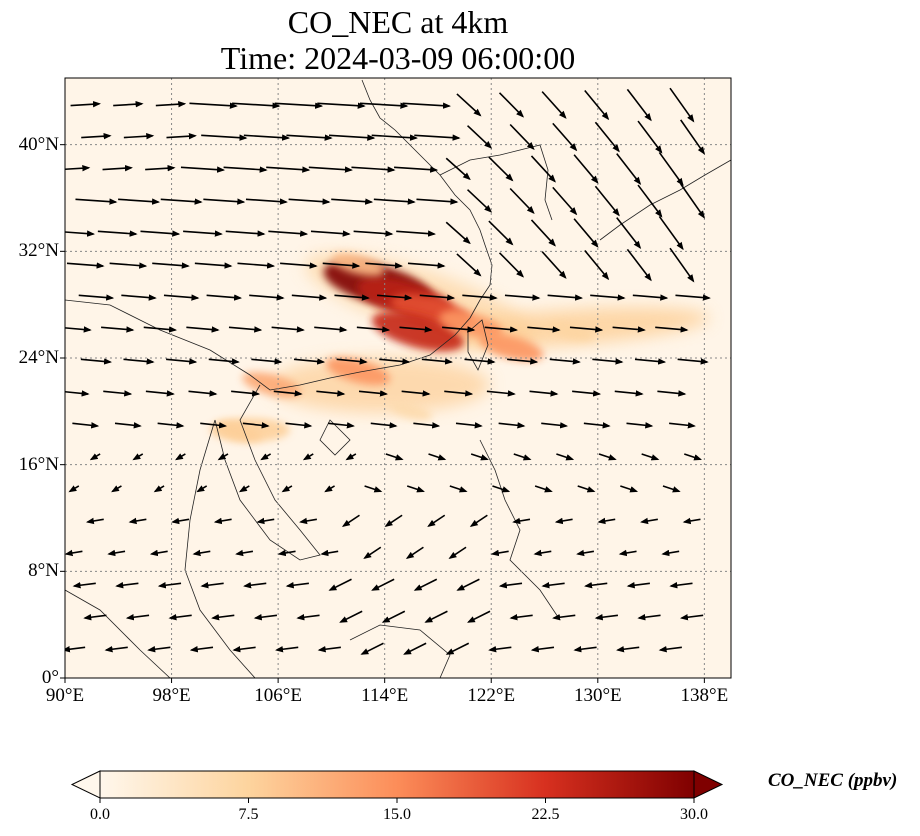  Describe the element at coordinates (50, 677) in the screenshot. I see `lat-tick-label: 0°` at that location.